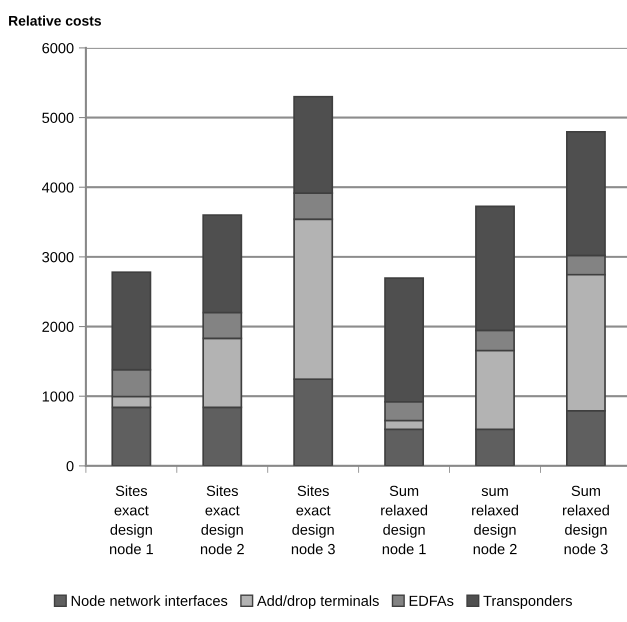 This screenshot has width=627, height=622. What do you see at coordinates (317, 602) in the screenshot?
I see `legend-label: Add/drop terminals` at bounding box center [317, 602].